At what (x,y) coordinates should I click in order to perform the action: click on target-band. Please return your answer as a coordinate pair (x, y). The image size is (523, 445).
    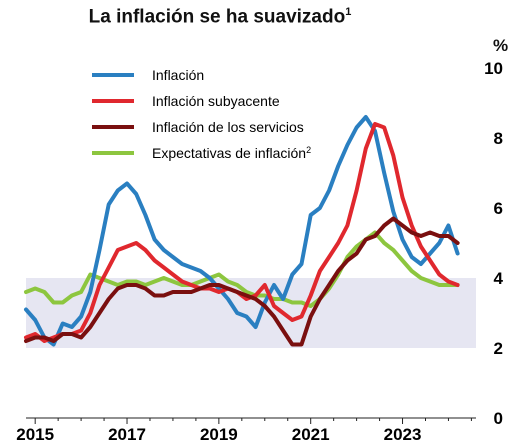
    Looking at the image, I should click on (251, 313).